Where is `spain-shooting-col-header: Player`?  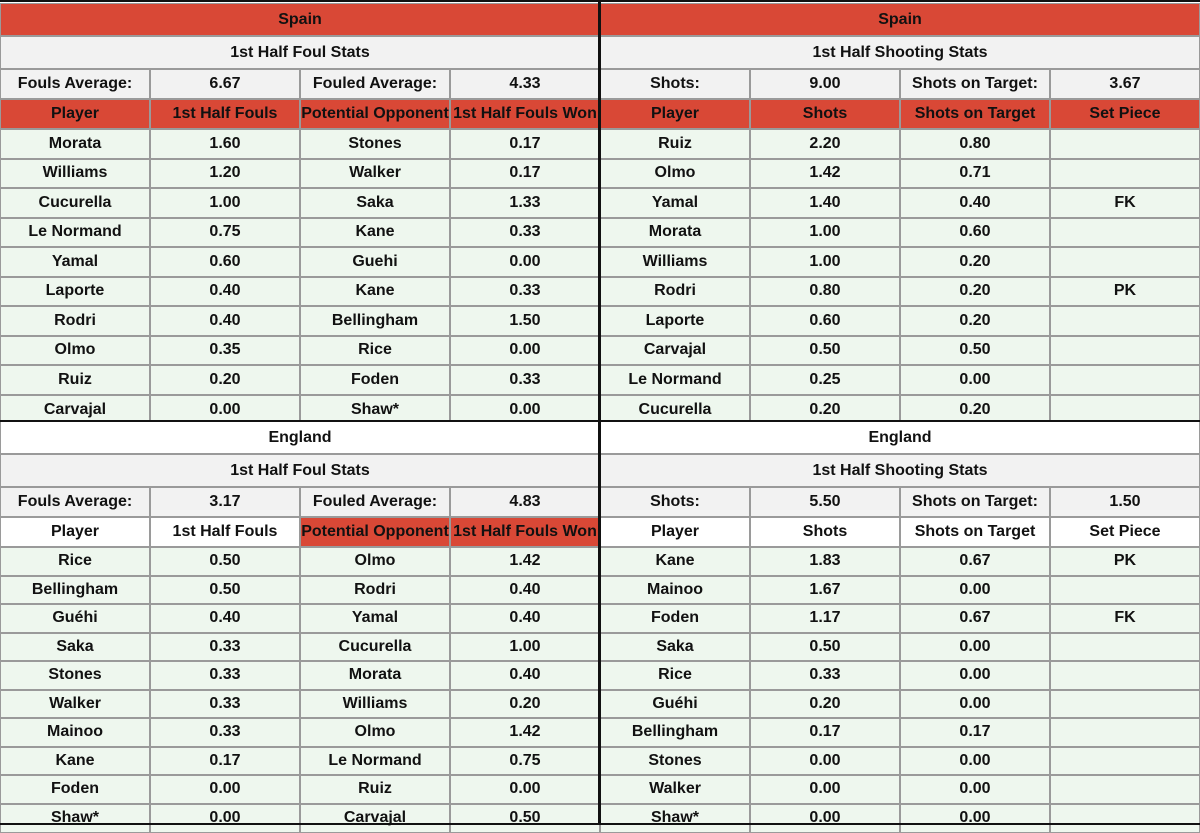
spain-shooting-col-header: Player is located at coordinates (675, 114).